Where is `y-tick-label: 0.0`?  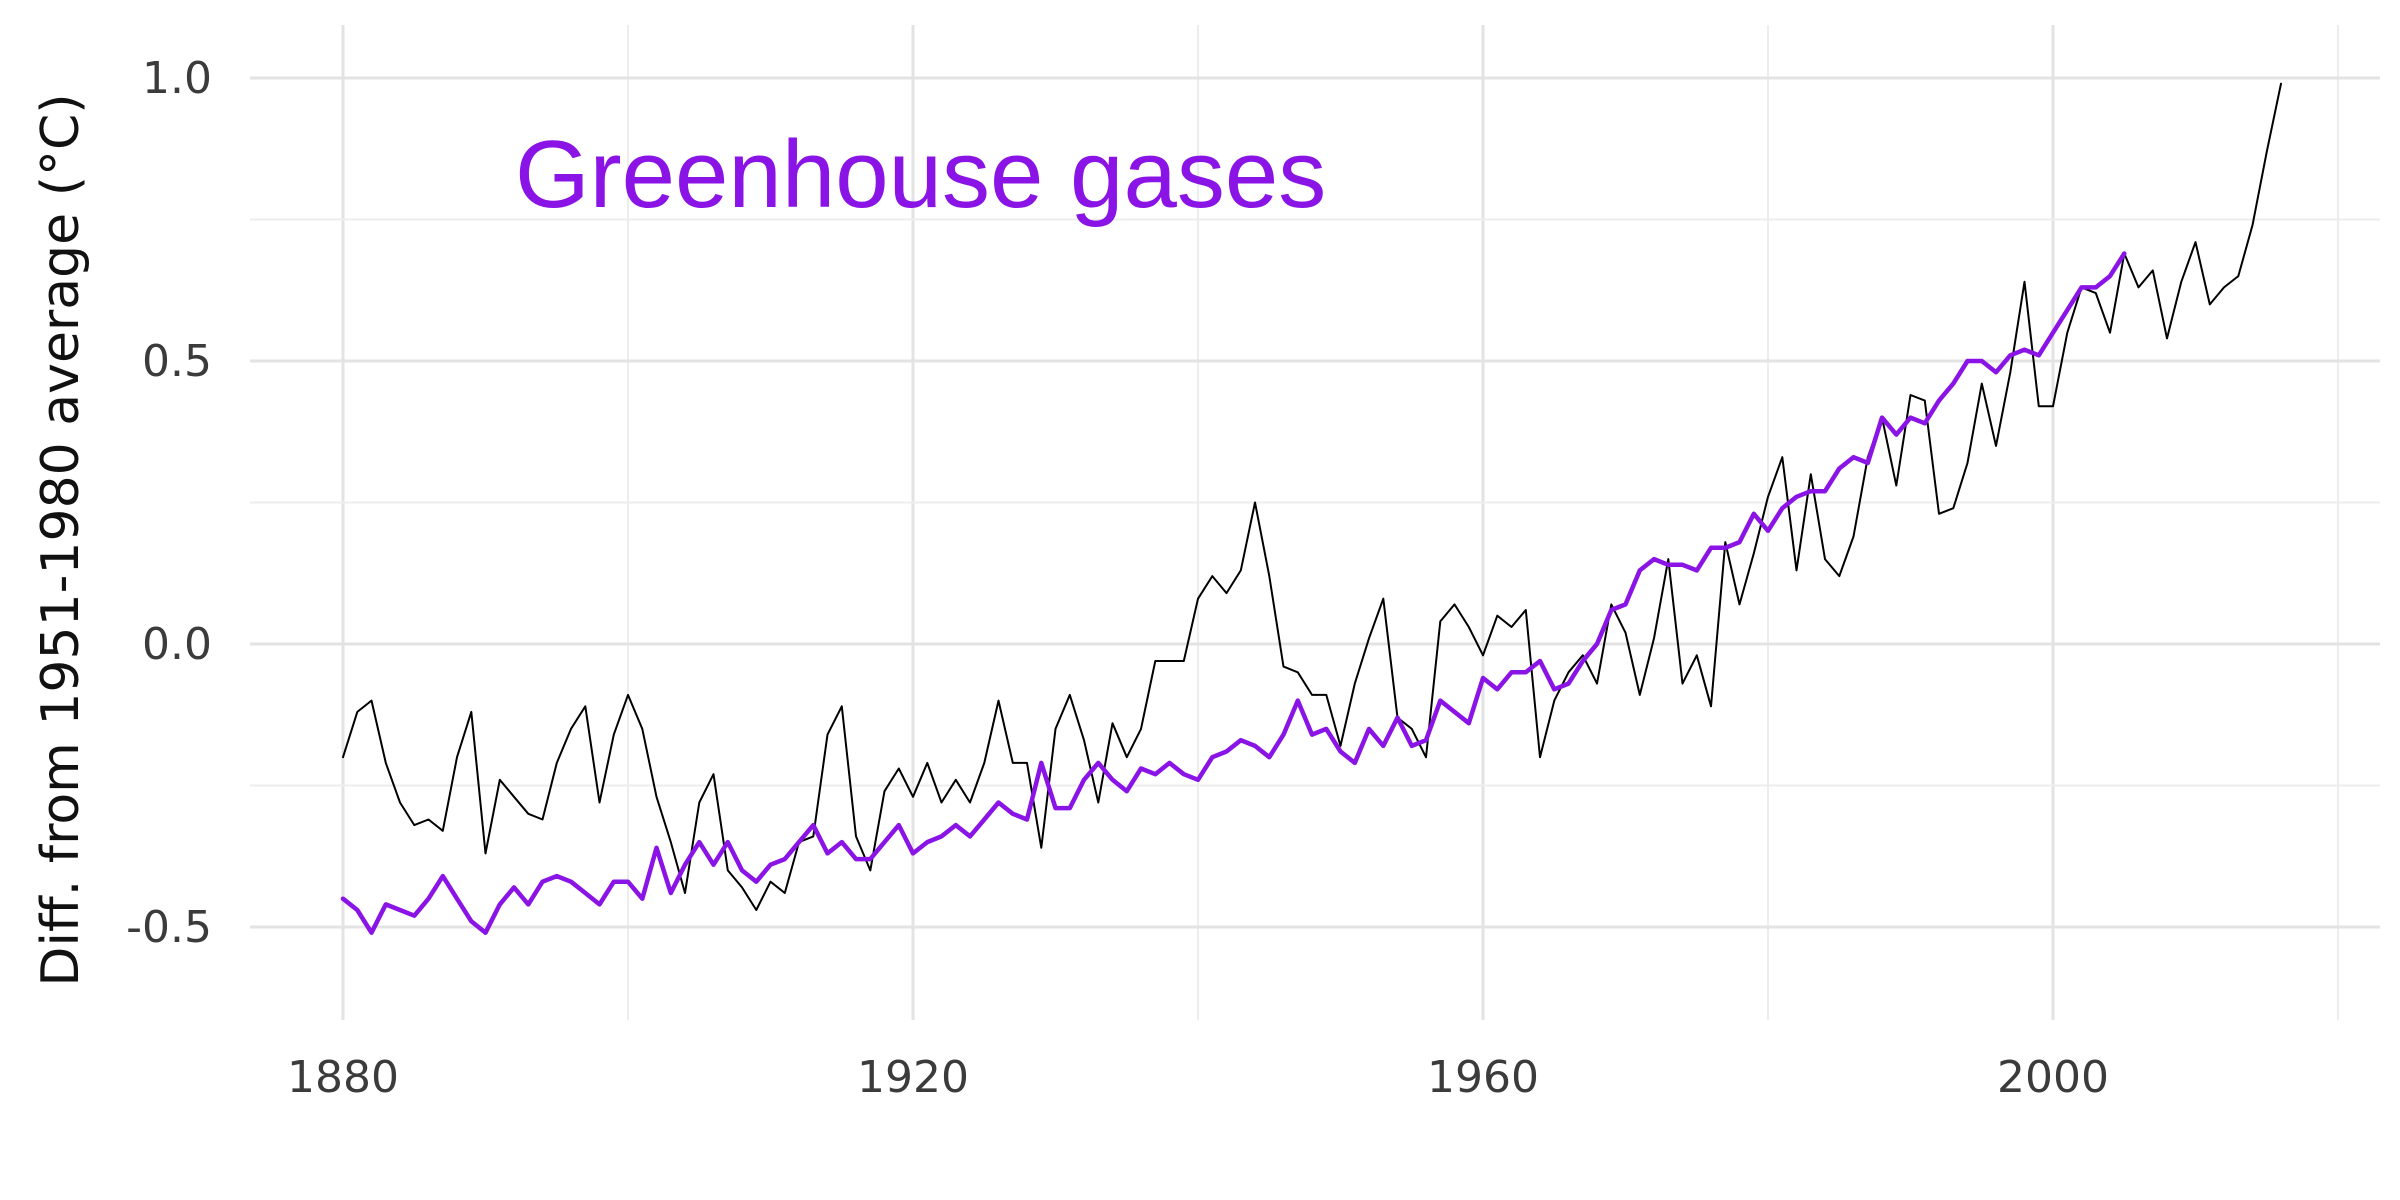
y-tick-label: 0.0 is located at coordinates (177, 644).